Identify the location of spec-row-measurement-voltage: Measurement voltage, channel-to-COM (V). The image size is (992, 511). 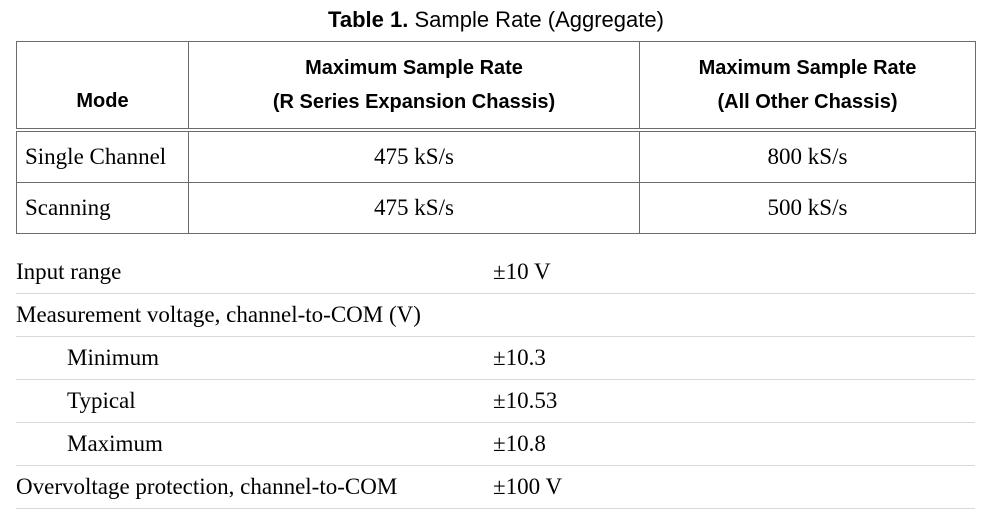
(495, 315).